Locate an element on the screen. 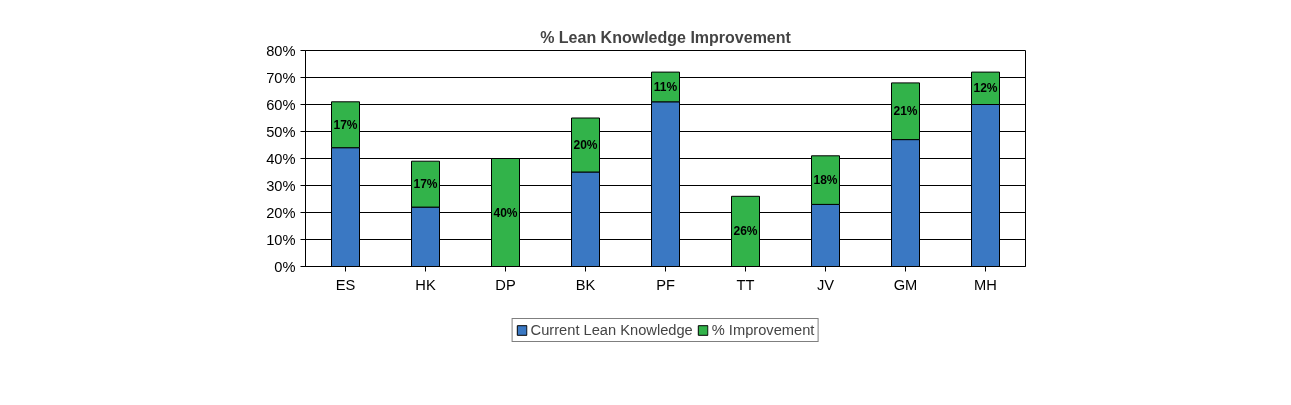 Image resolution: width=1291 pixels, height=405 pixels. data-label: 12% is located at coordinates (985, 88).